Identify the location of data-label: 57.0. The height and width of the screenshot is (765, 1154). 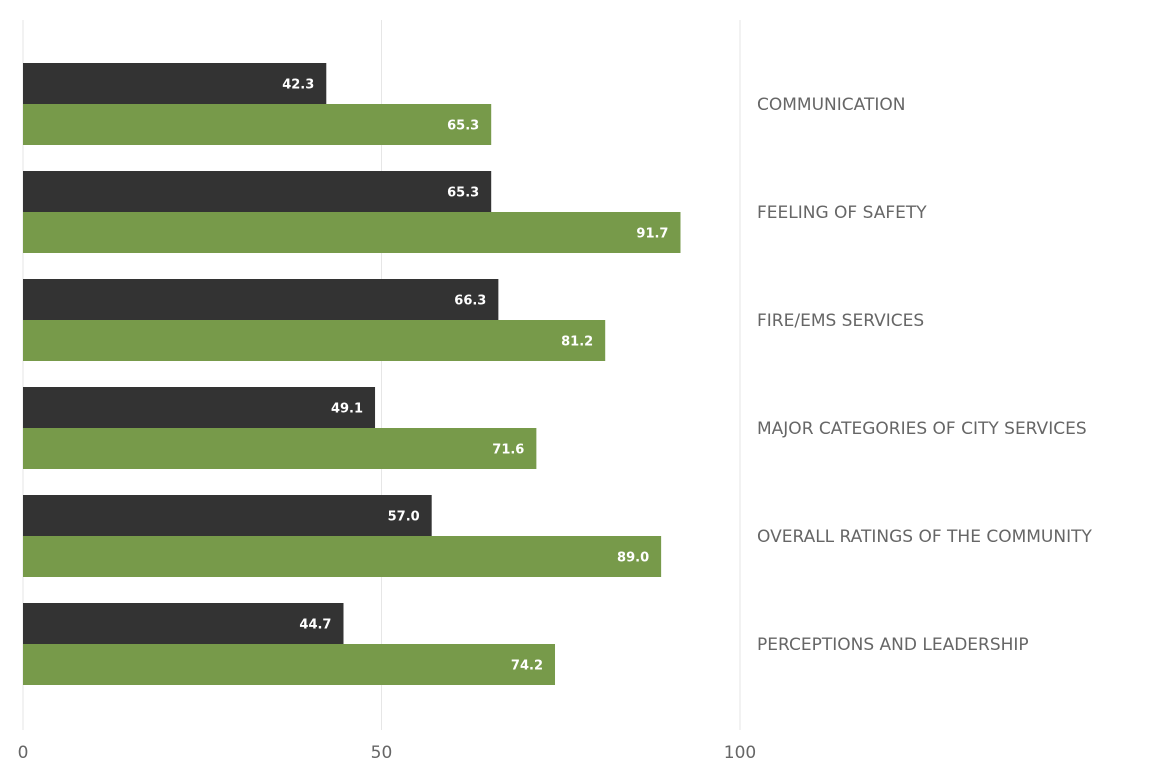
(404, 517).